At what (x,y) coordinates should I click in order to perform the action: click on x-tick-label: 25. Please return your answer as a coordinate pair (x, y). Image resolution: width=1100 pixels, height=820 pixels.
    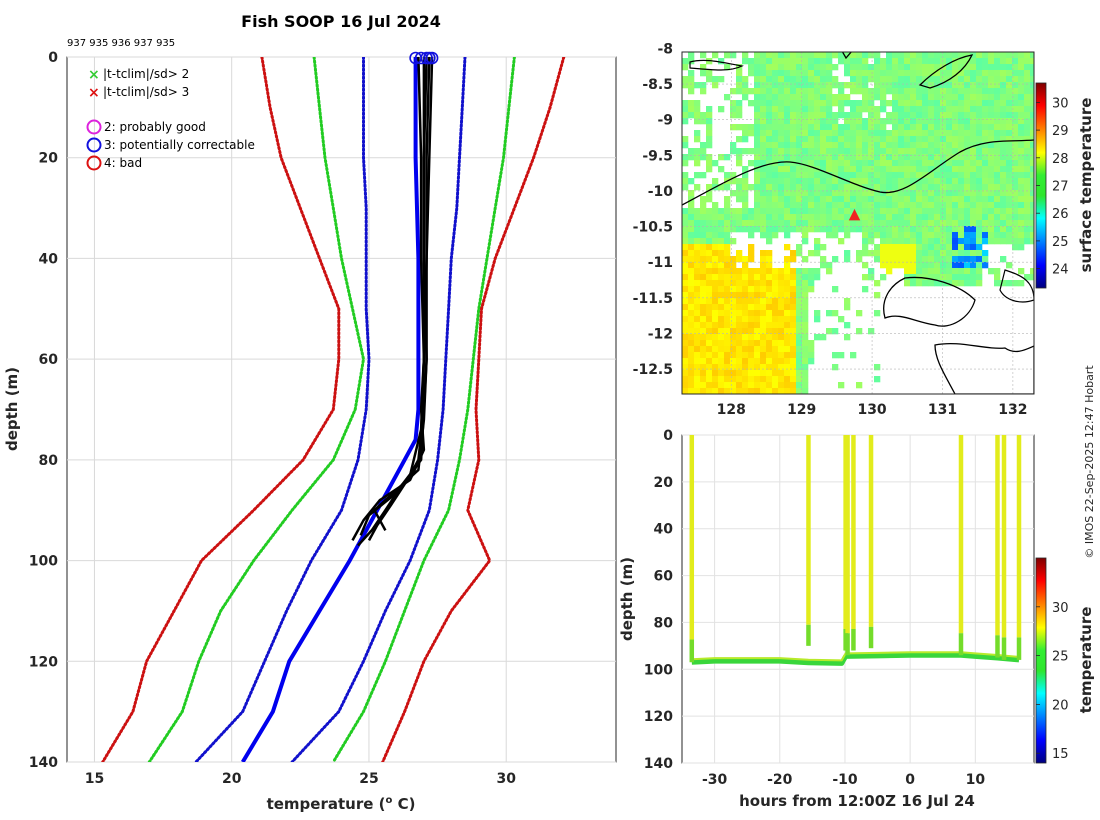
    Looking at the image, I should click on (368, 779).